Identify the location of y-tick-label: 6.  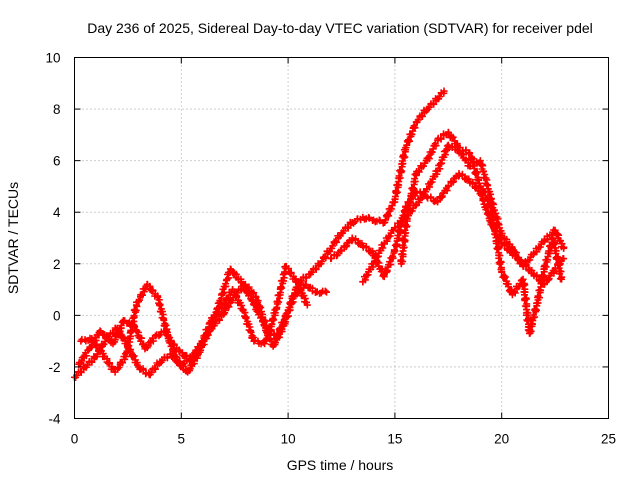
(57, 161).